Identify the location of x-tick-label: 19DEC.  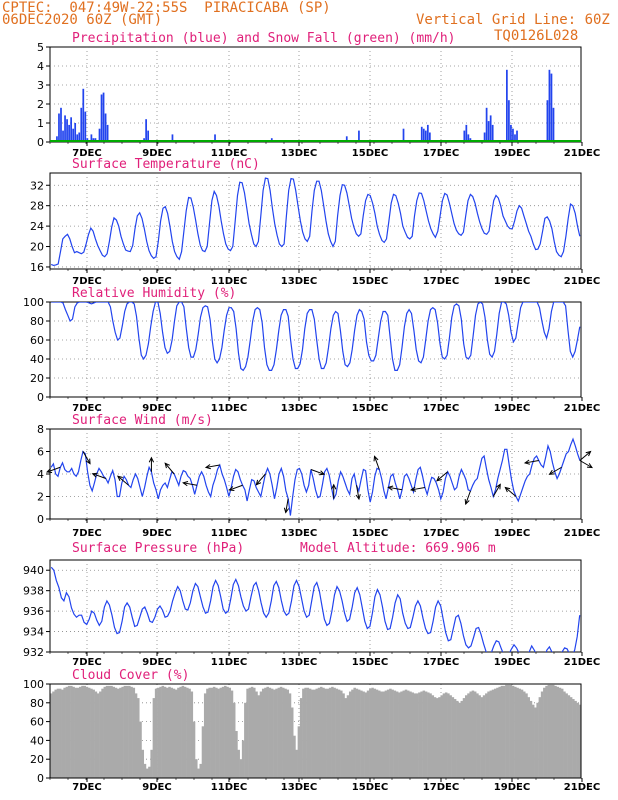
(512, 533).